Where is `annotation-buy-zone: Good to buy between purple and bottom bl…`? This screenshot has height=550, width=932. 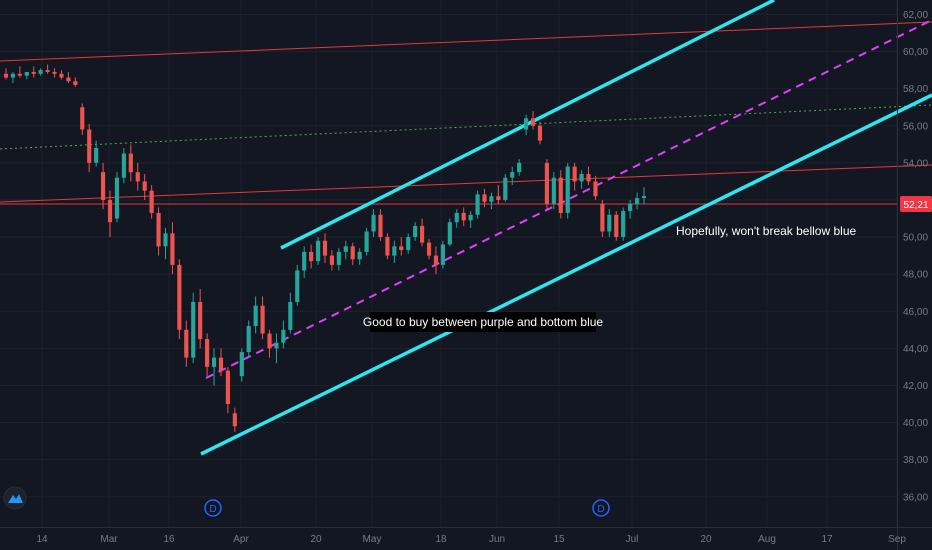 annotation-buy-zone: Good to buy between purple and bottom bl… is located at coordinates (483, 322).